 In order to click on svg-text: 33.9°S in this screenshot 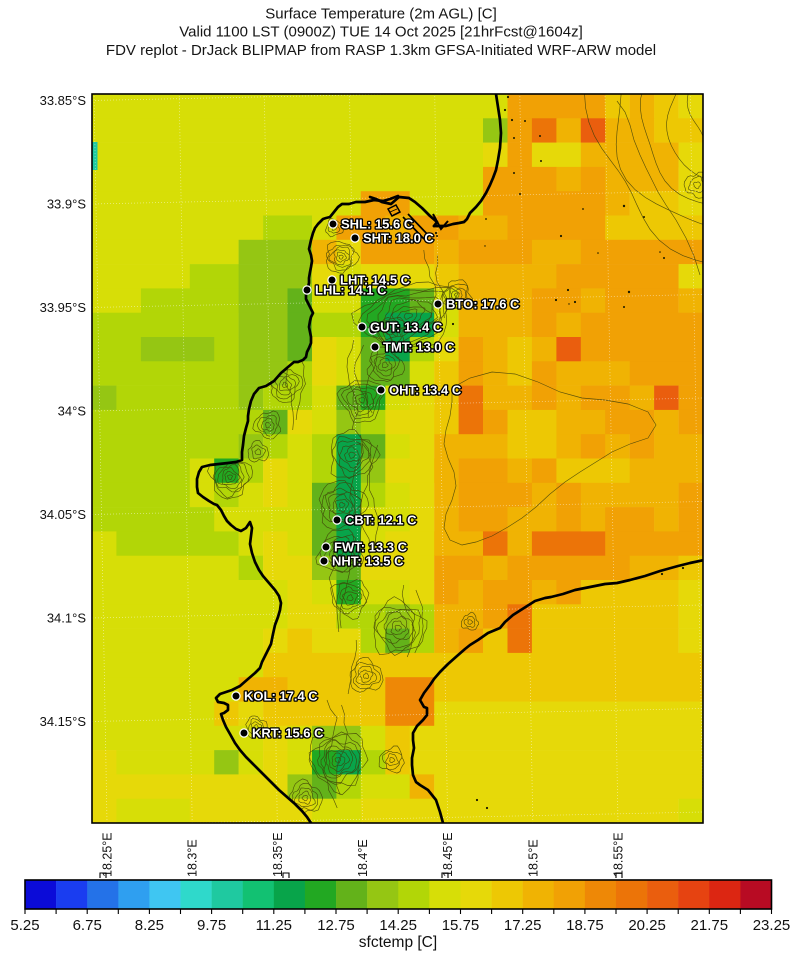, I will do `click(67, 204)`.